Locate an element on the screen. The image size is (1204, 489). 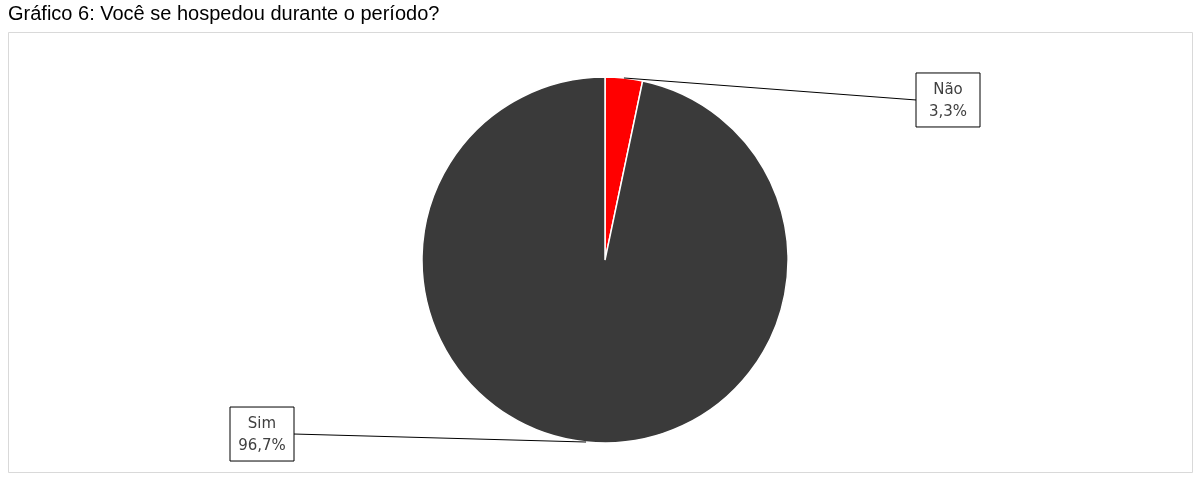
slice-label: Não is located at coordinates (948, 88).